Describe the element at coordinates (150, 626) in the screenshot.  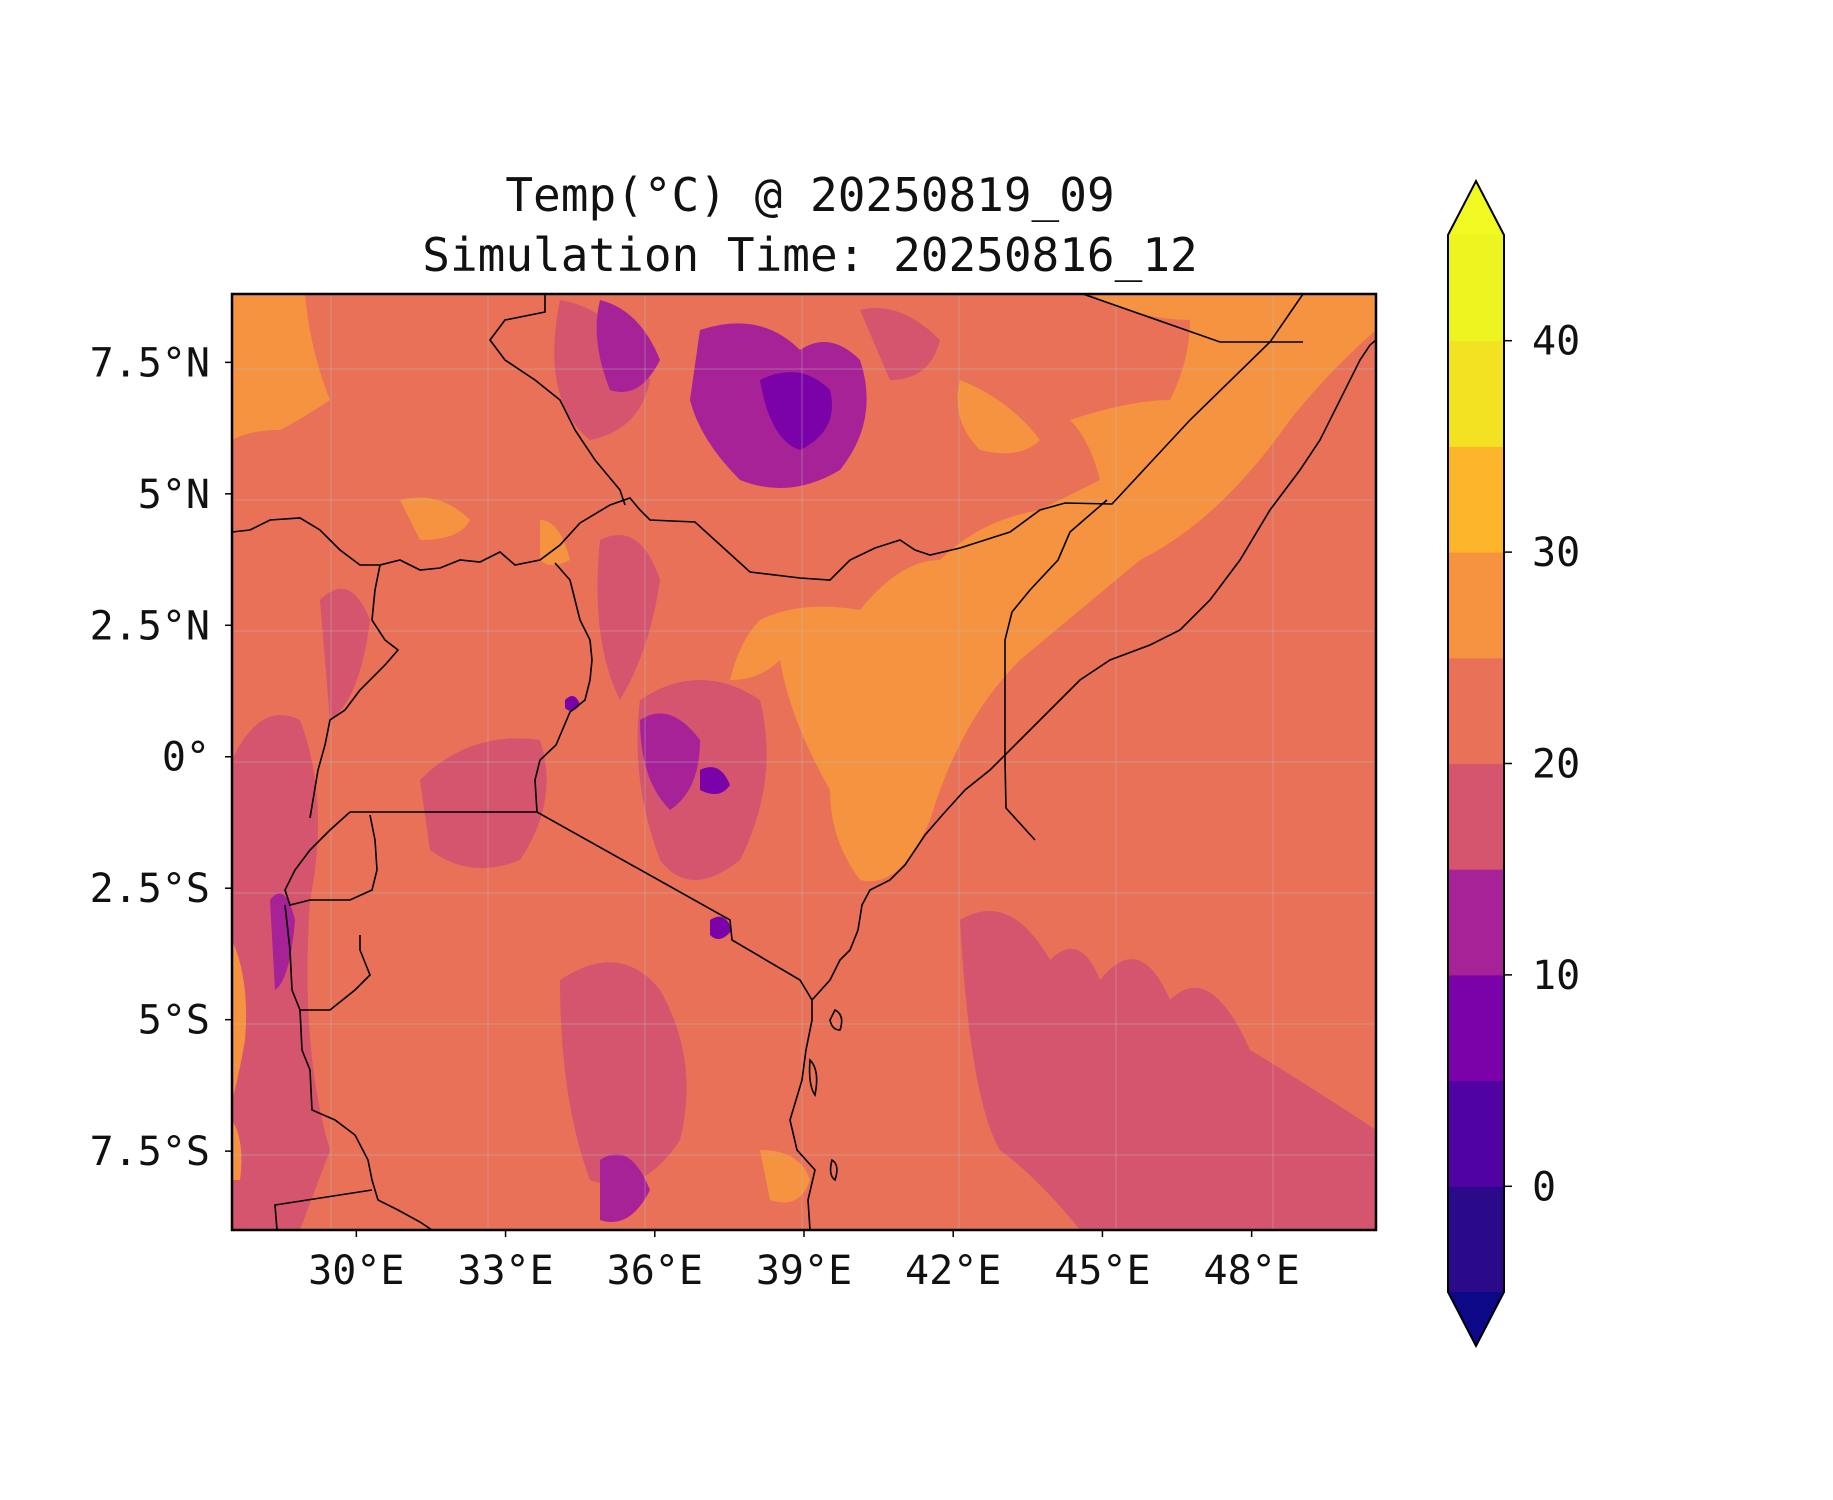
I see `y-tick-label: 2.5°N` at that location.